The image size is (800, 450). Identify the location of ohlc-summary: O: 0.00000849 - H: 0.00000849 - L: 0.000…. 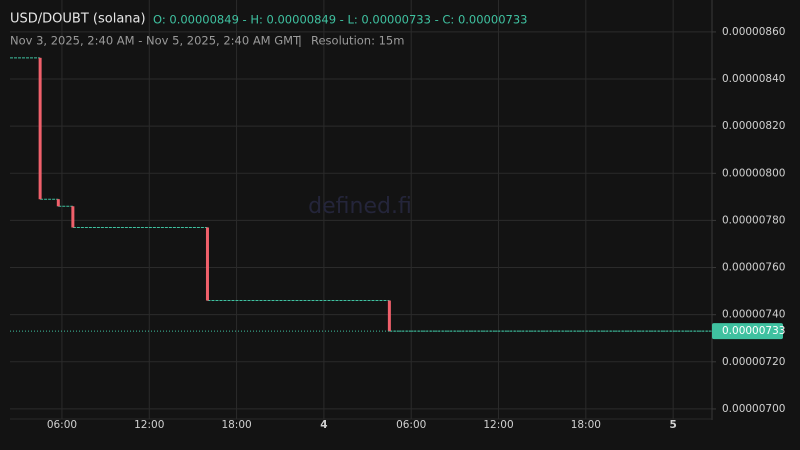
(340, 20).